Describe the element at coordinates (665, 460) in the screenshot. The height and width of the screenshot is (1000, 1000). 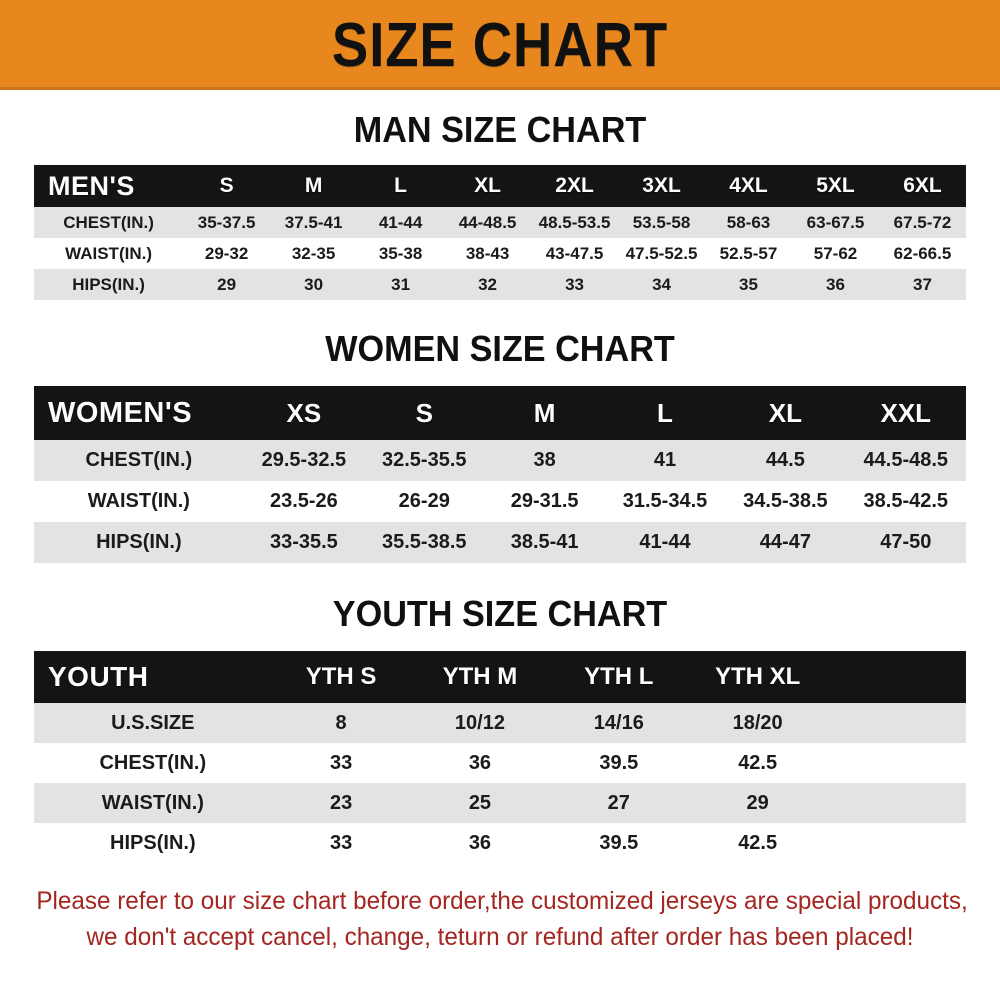
I see `cell: 41` at that location.